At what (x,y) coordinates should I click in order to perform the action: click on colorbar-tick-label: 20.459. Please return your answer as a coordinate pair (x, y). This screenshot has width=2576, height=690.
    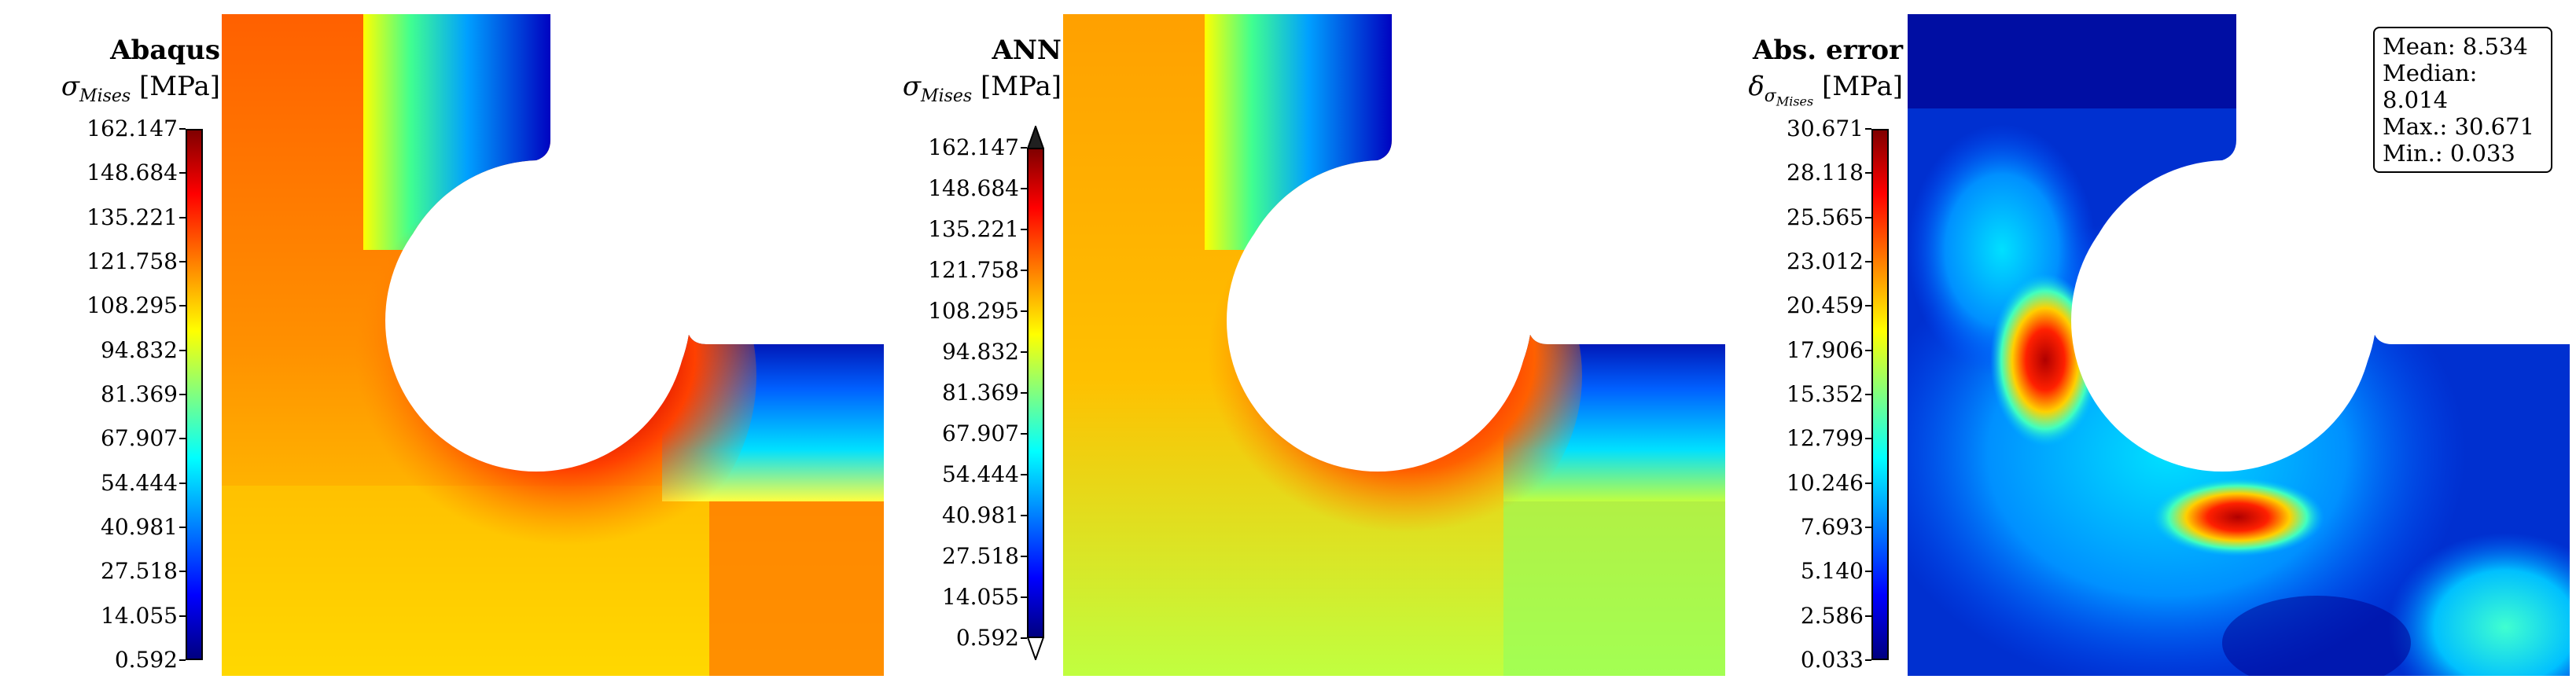
    Looking at the image, I should click on (1826, 306).